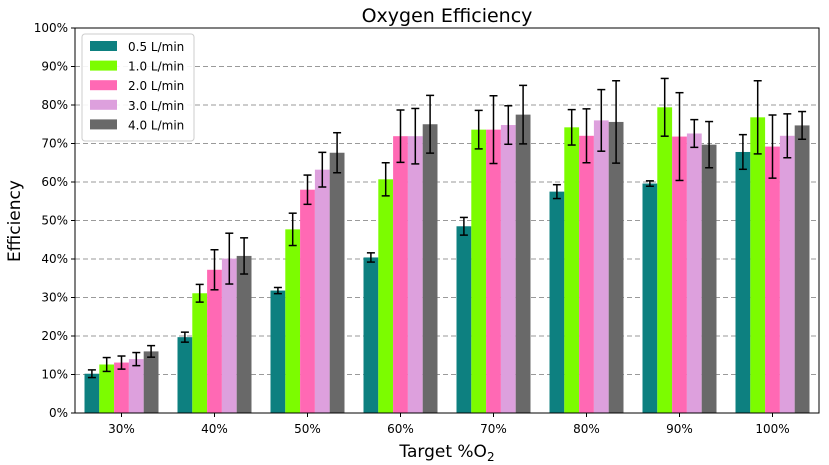  I want to click on x-axis-label: Target %O2, so click(446, 453).